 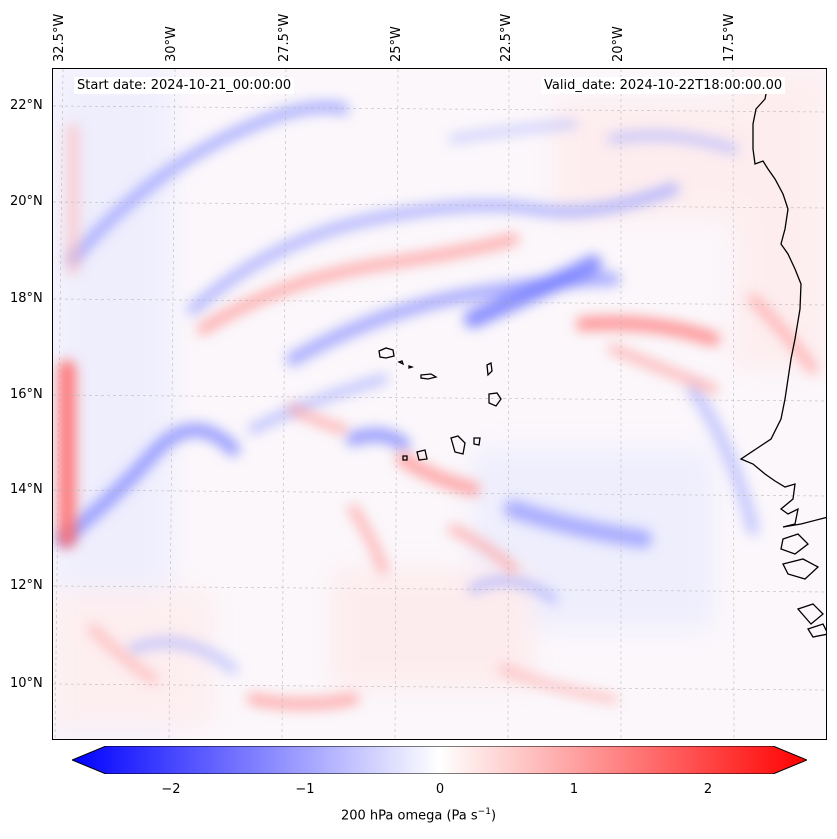 I want to click on lat-label-10n: 10°N, so click(x=26, y=683).